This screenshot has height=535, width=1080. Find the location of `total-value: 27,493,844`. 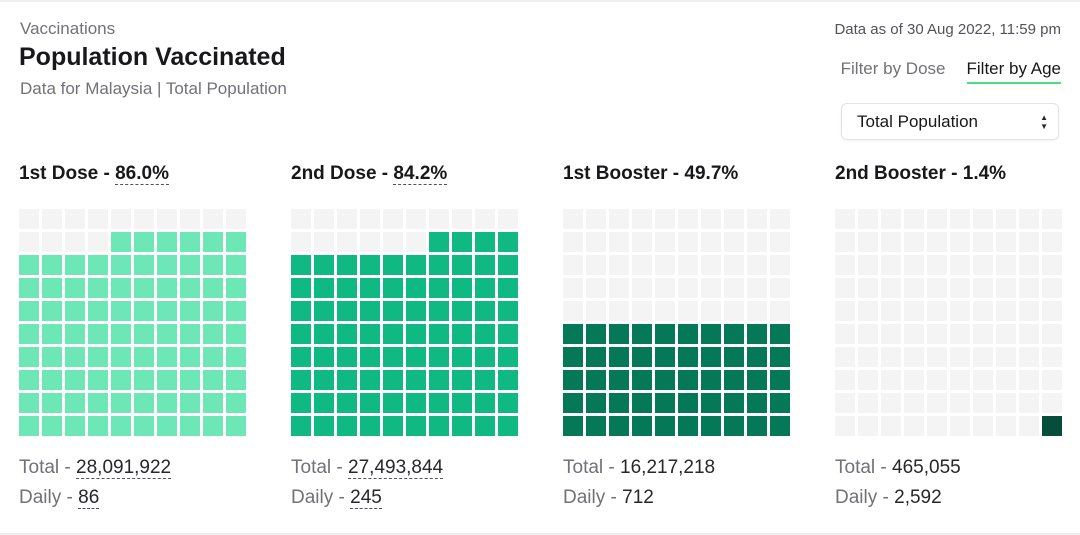

total-value: 27,493,844 is located at coordinates (396, 468).